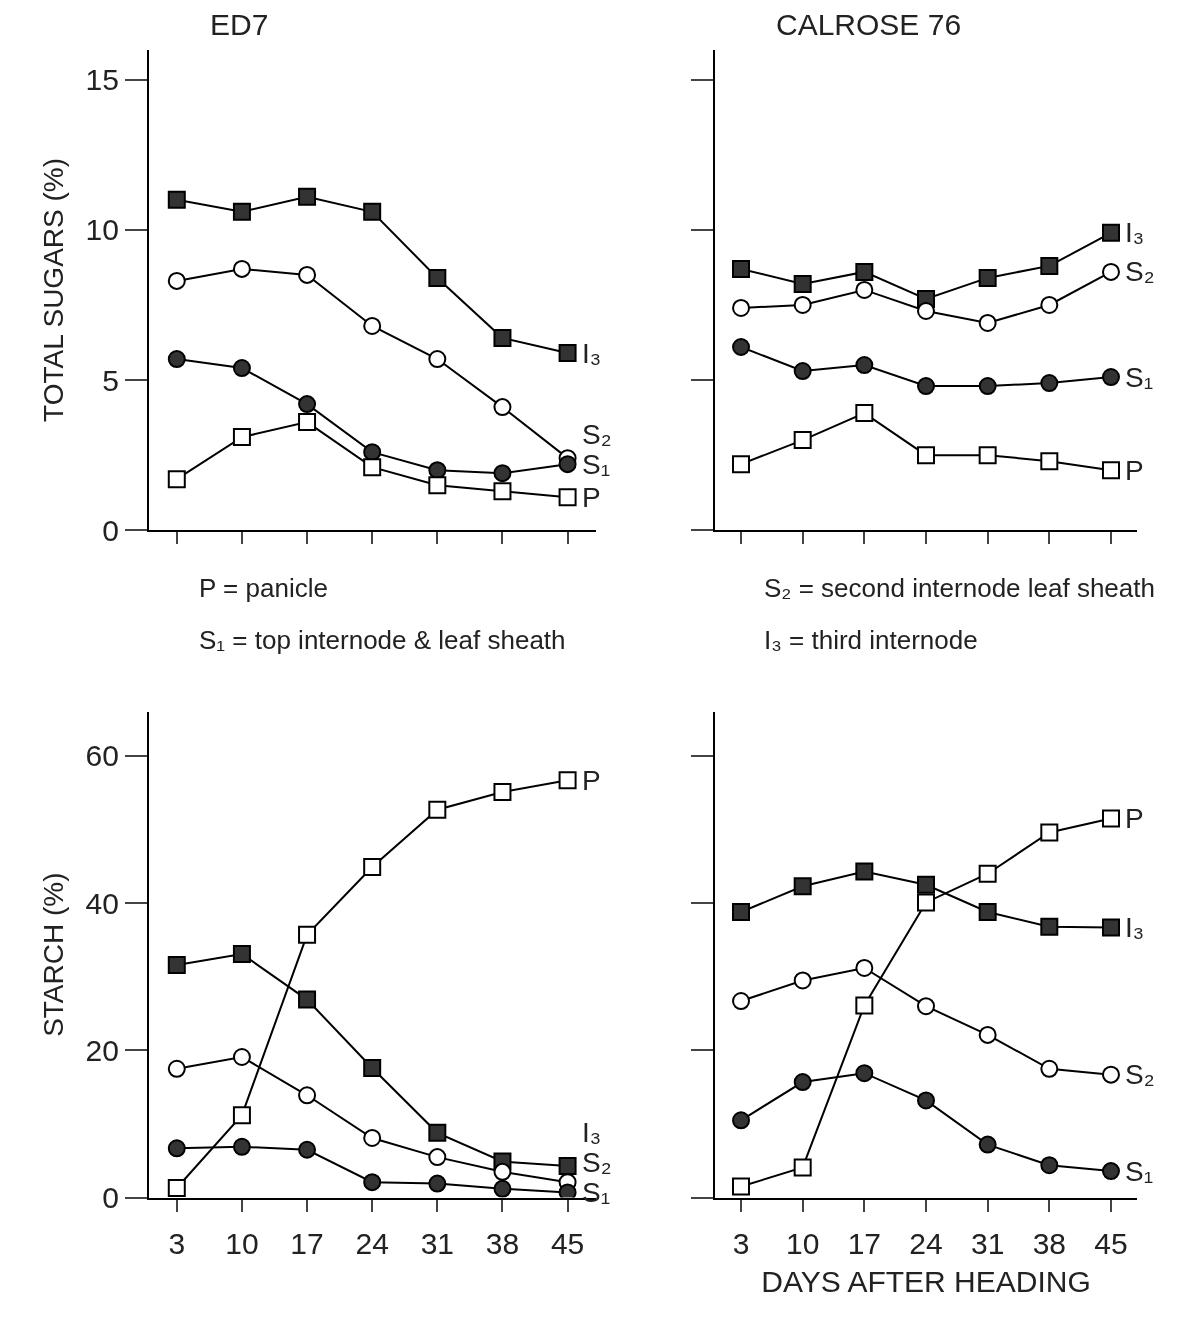  I want to click on x-tick-label: 3, so click(741, 1243).